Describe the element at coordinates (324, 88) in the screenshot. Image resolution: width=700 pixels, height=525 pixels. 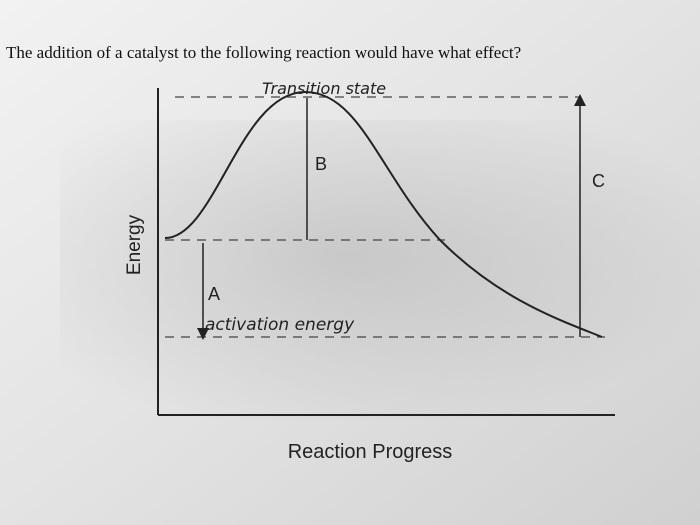
I see `transition-state-note: Transition state` at that location.